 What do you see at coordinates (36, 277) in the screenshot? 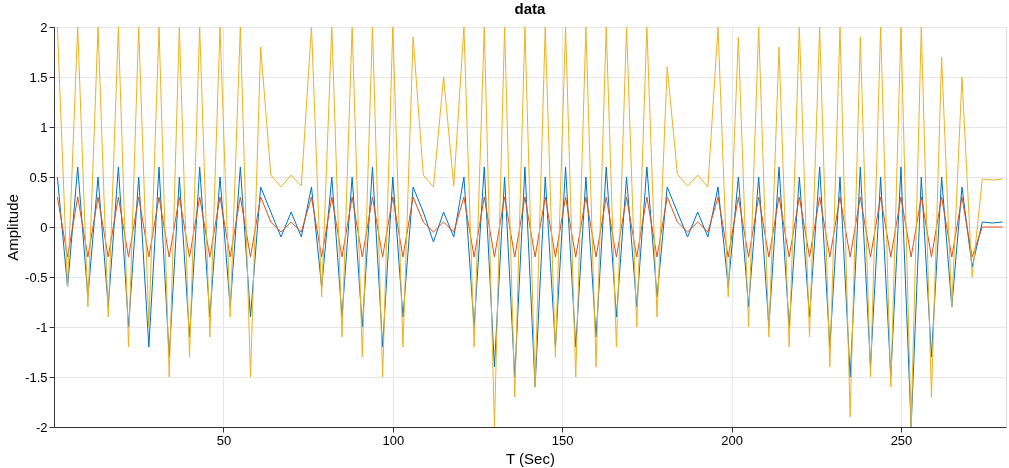
I see `y-tick-label: -0.5` at bounding box center [36, 277].